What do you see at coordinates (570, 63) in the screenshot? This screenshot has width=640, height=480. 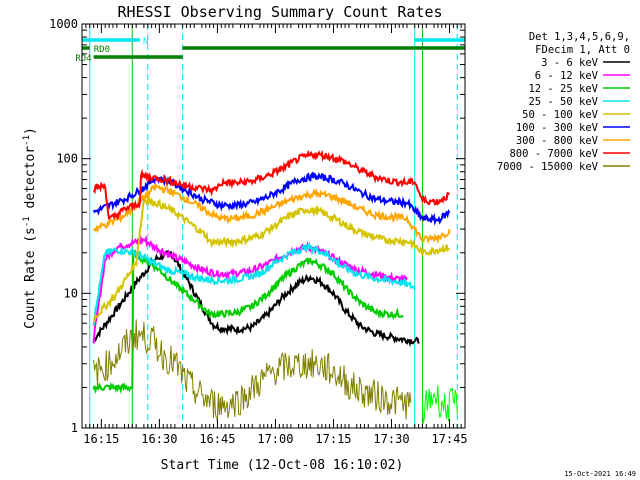 I see `legend-entry-label: 3 - 6 keV` at bounding box center [570, 63].